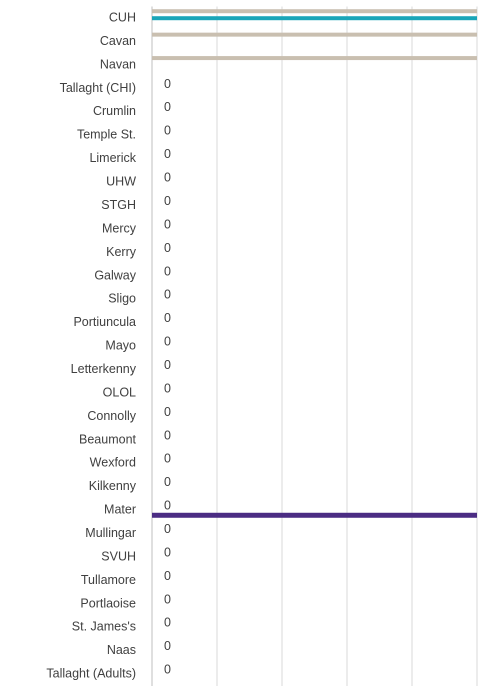 The height and width of the screenshot is (689, 491). Describe the element at coordinates (104, 627) in the screenshot. I see `y-tick-label: St. James's` at that location.